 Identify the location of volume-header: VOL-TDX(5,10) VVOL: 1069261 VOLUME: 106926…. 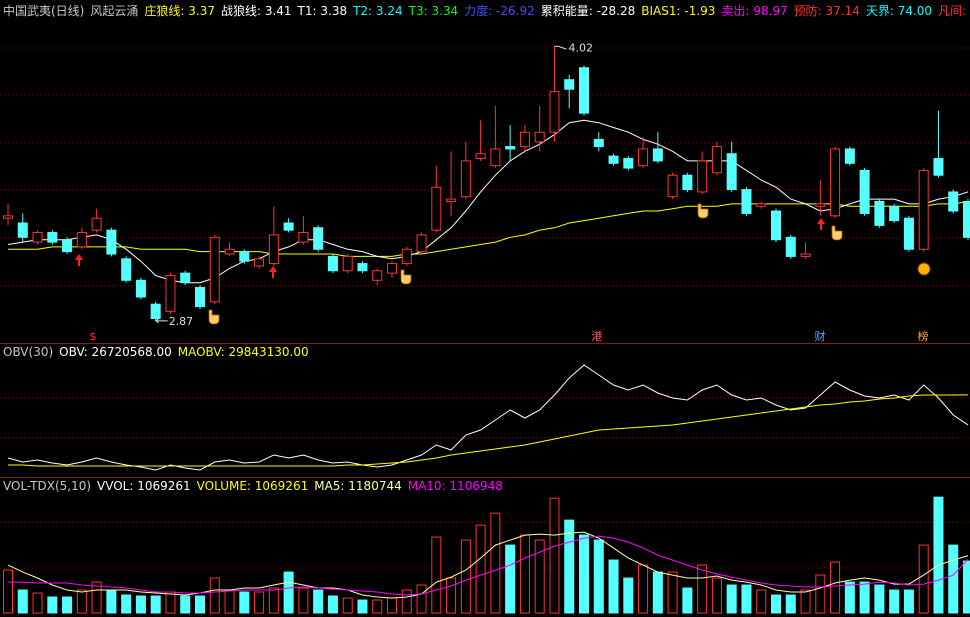
(253, 486).